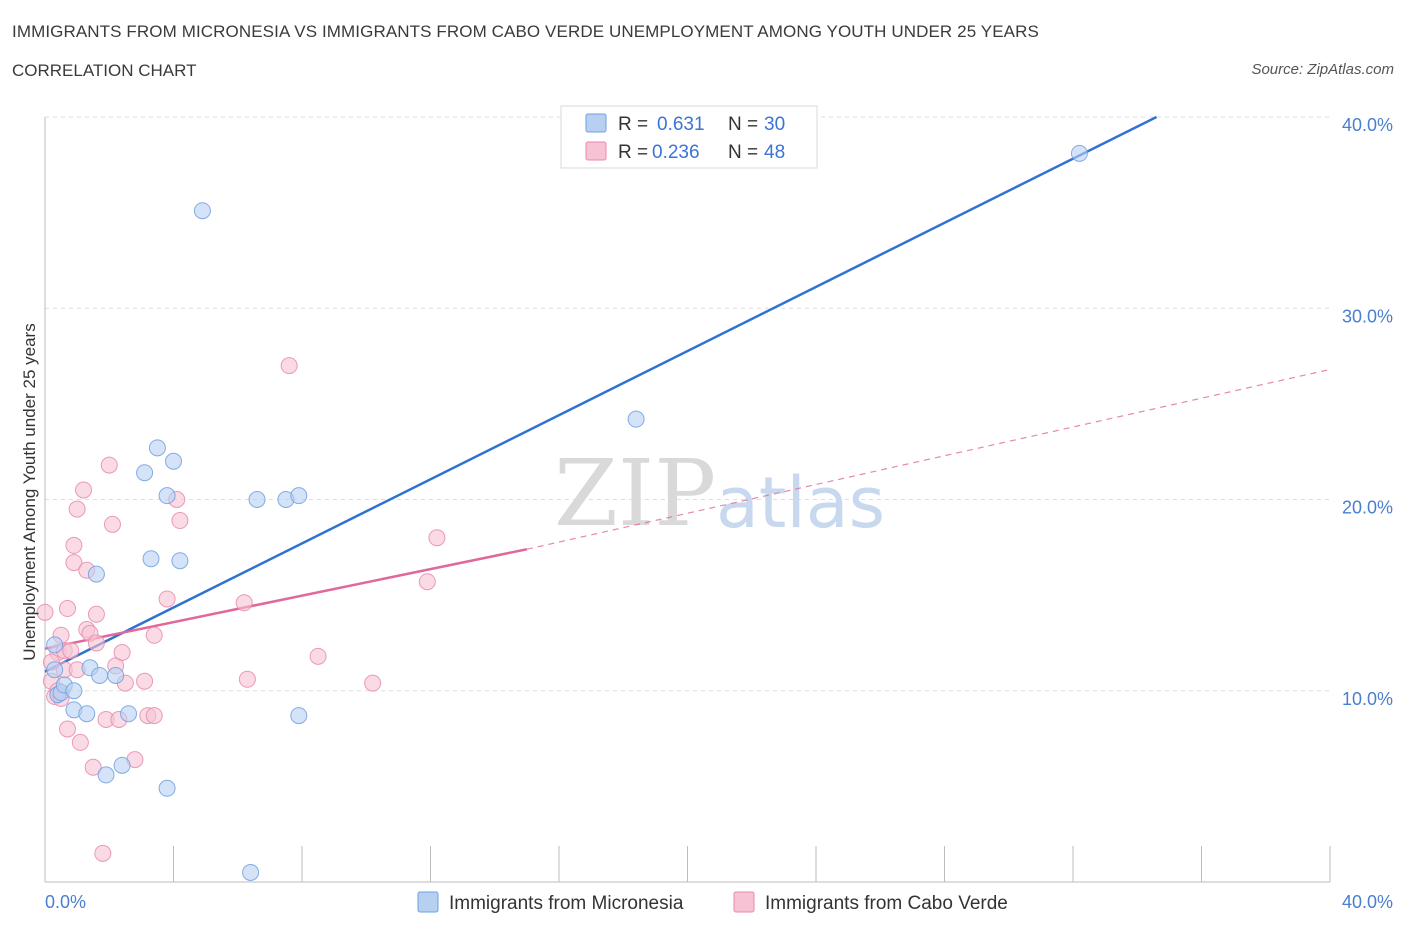 This screenshot has height=930, width=1406. I want to click on trend-line-caboverde-extension, so click(928, 459).